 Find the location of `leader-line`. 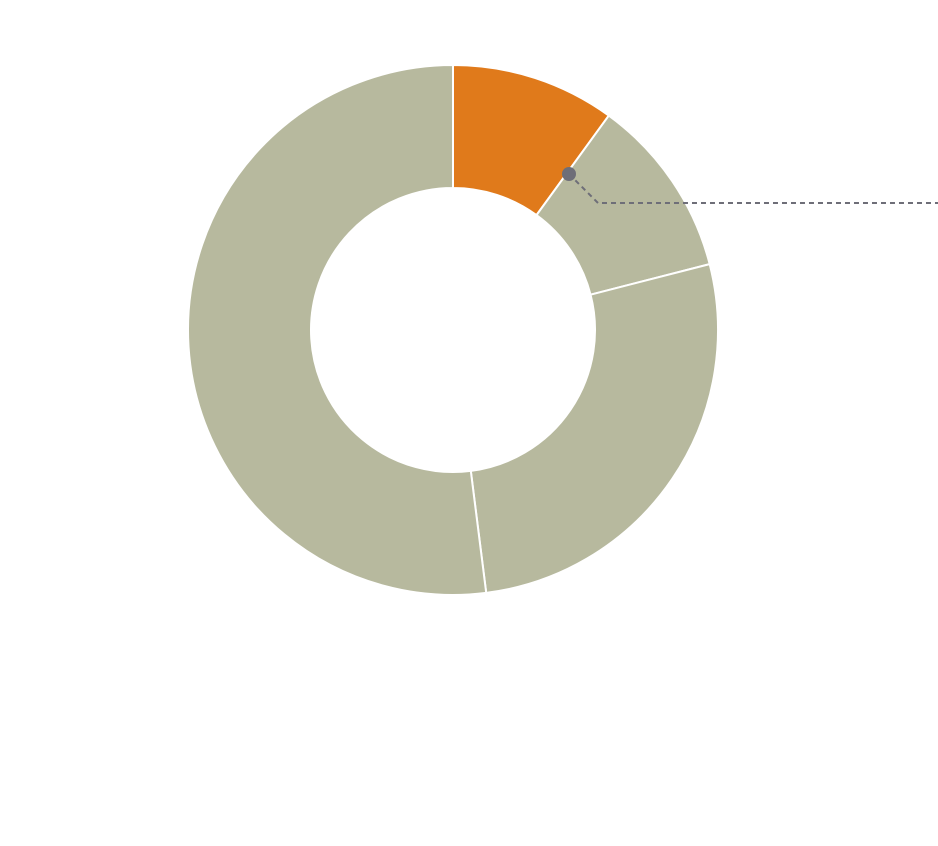

leader-line is located at coordinates (753, 188).